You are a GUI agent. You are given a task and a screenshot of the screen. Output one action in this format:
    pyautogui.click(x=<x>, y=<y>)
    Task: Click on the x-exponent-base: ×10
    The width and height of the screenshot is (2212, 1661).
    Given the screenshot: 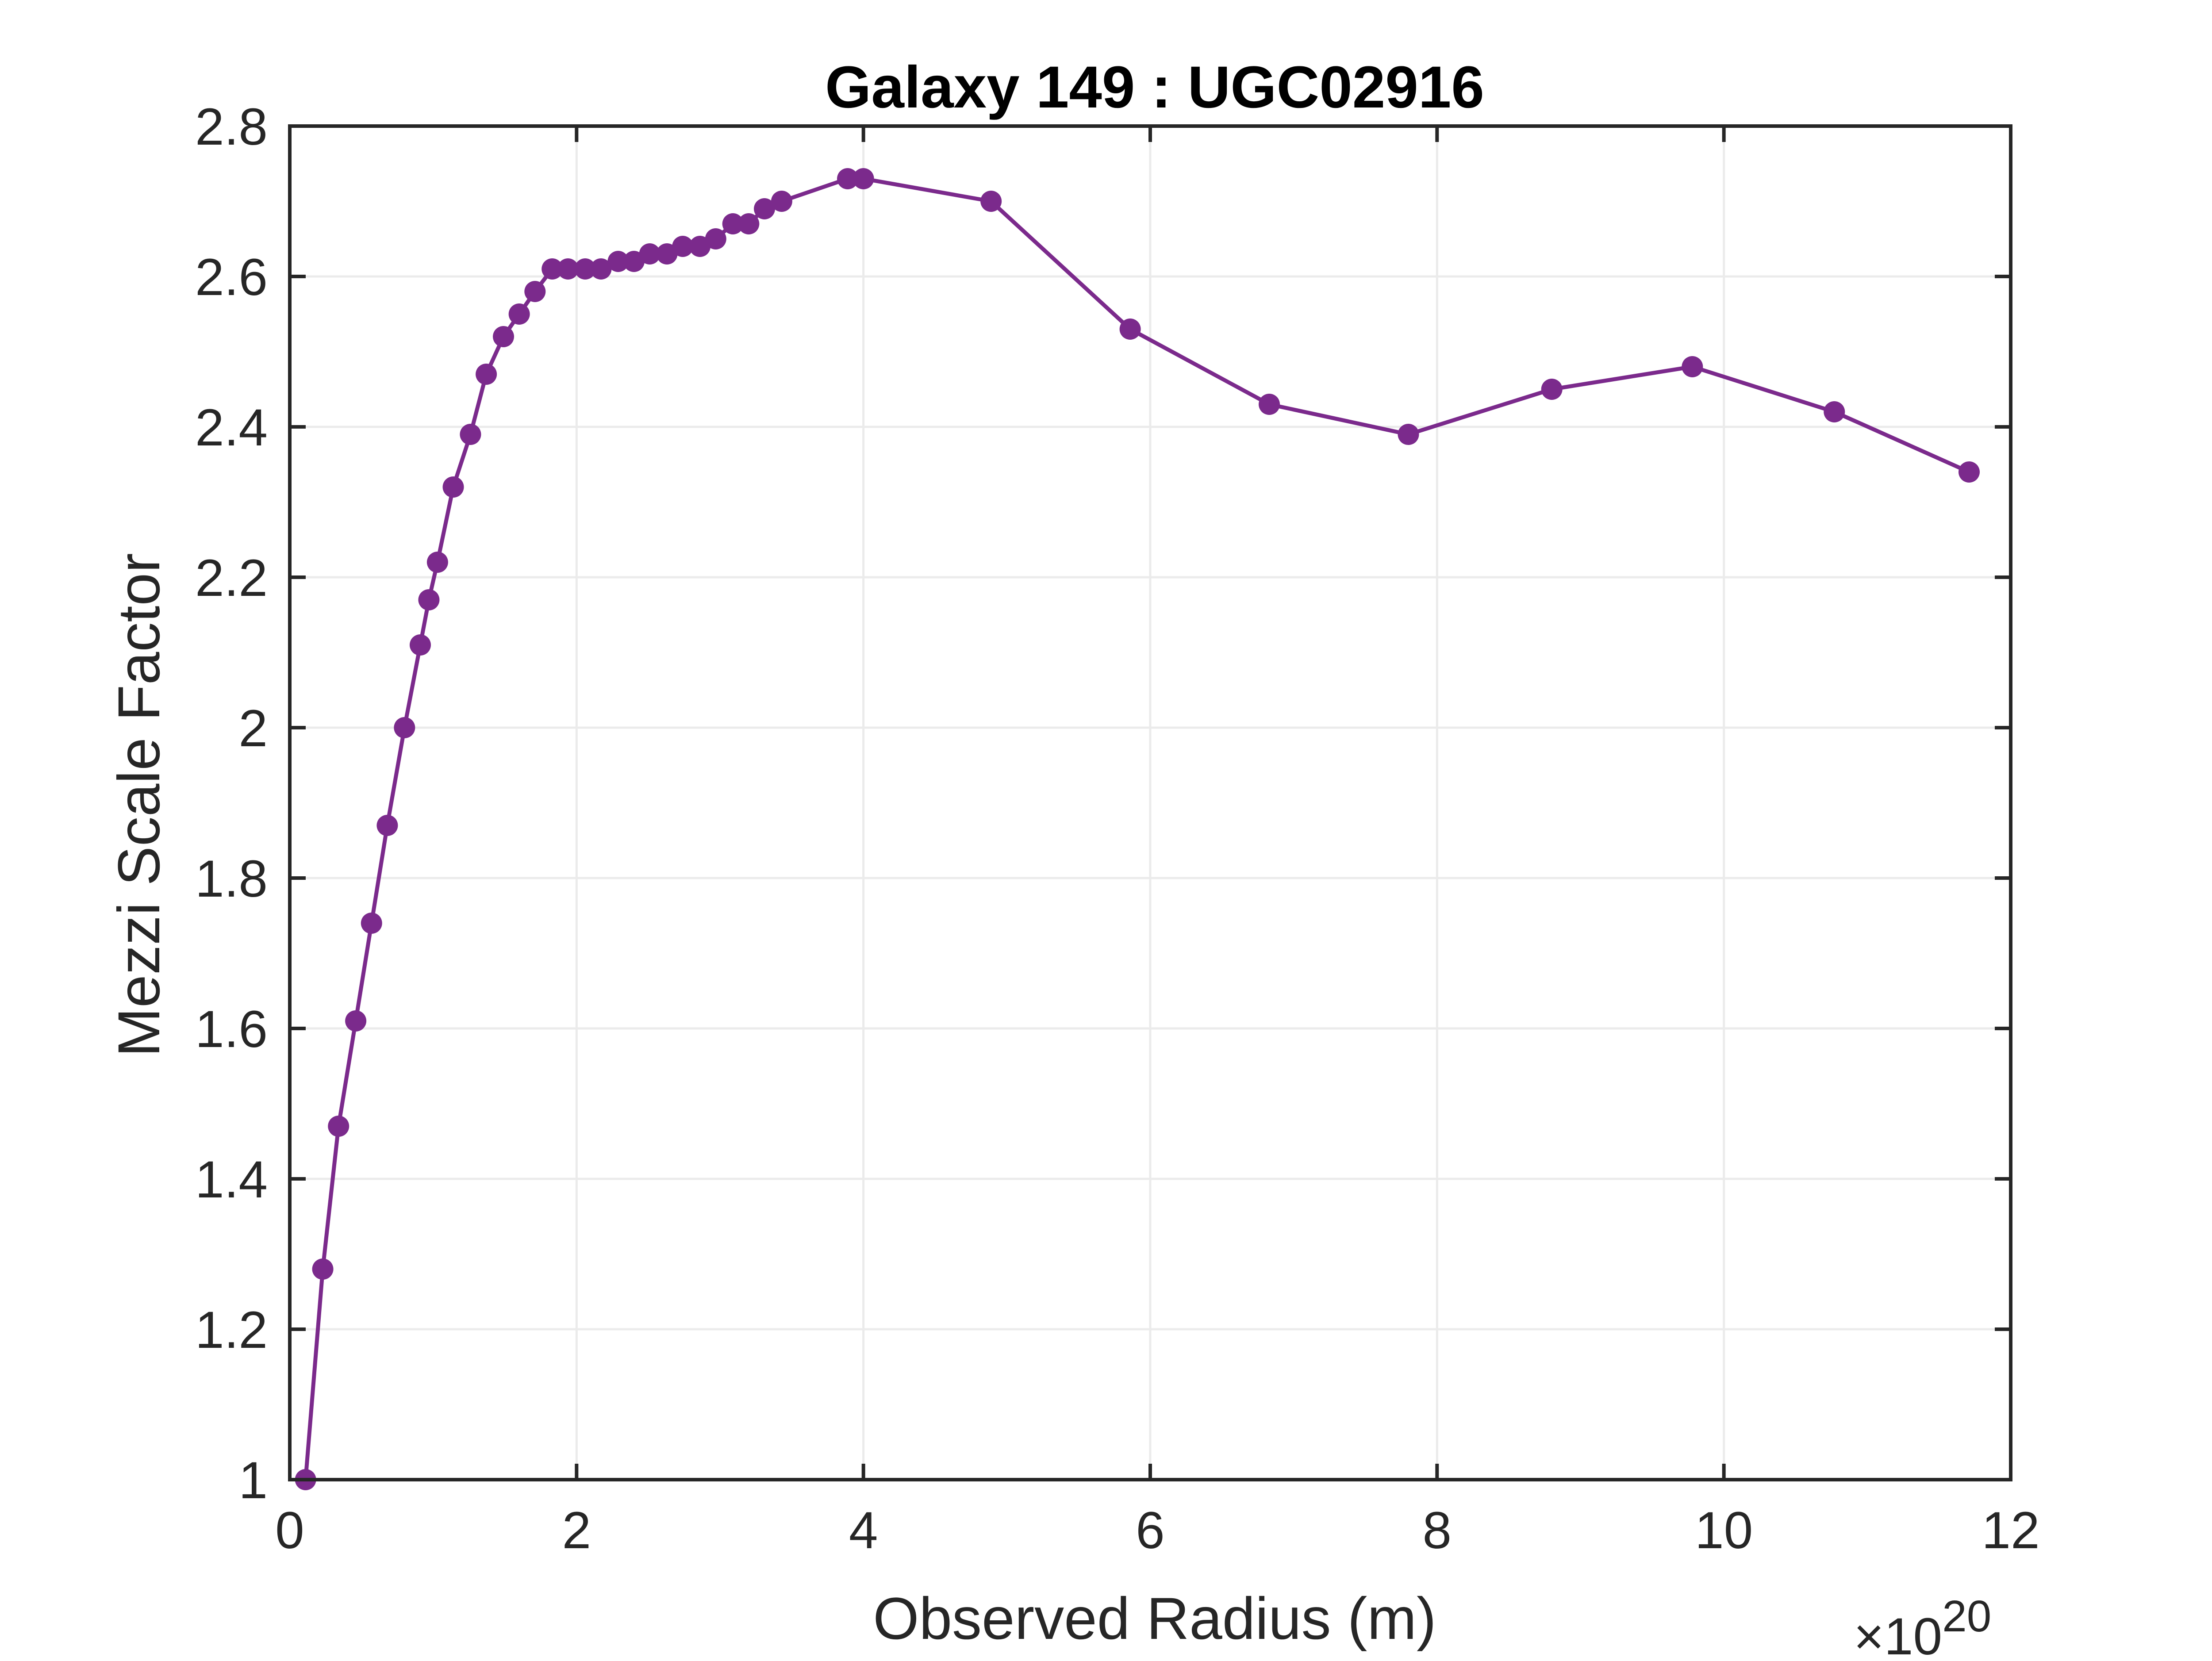 What is the action you would take?
    pyautogui.click(x=1898, y=1633)
    